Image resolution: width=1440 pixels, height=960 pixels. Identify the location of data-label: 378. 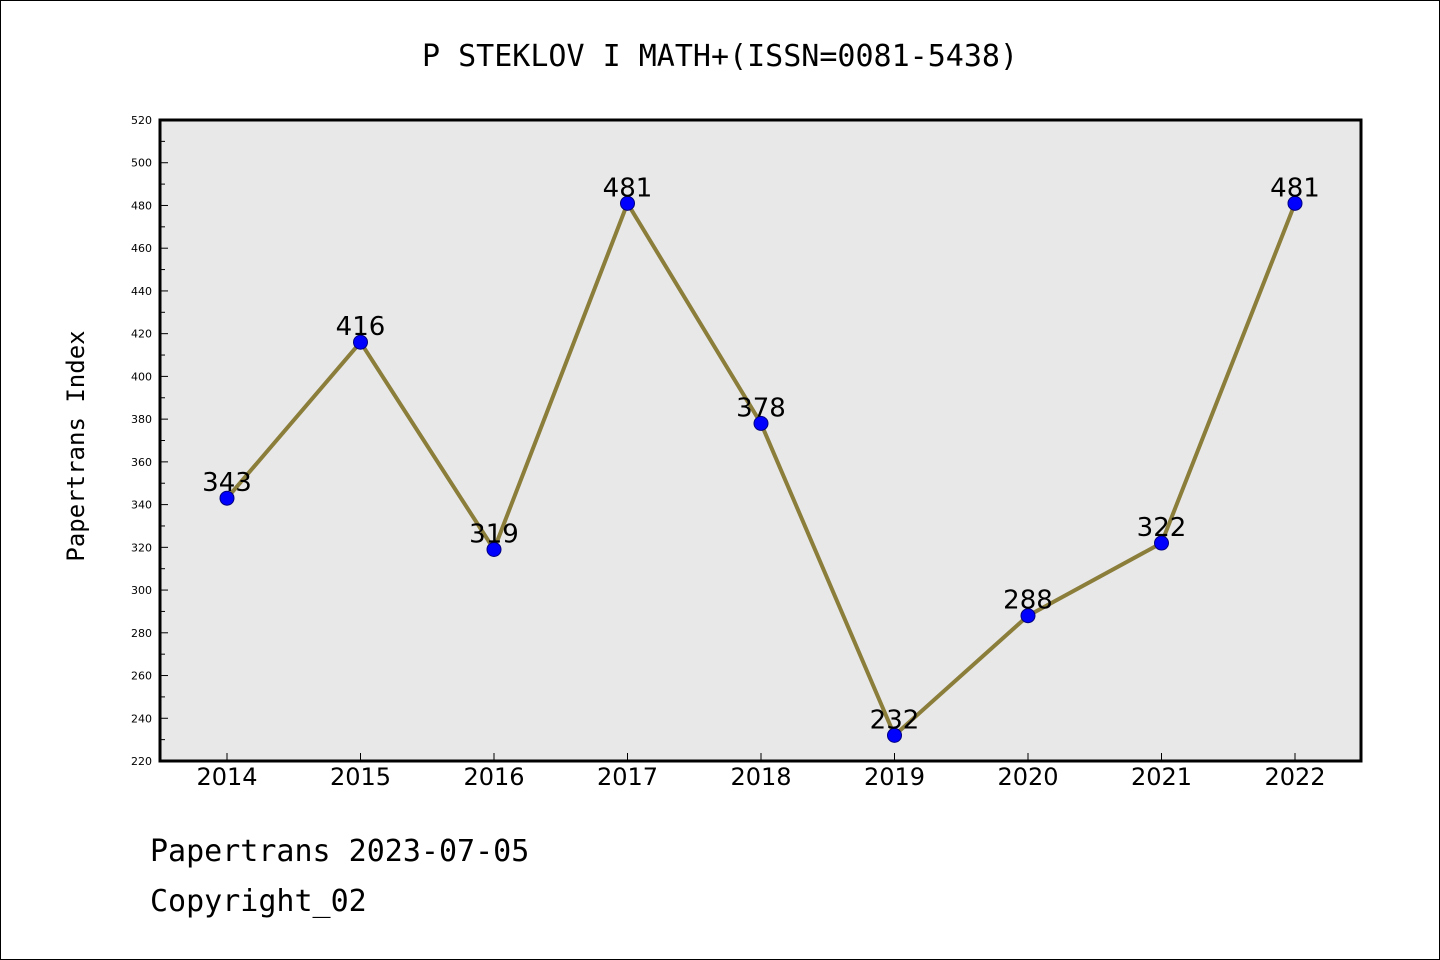
(761, 408).